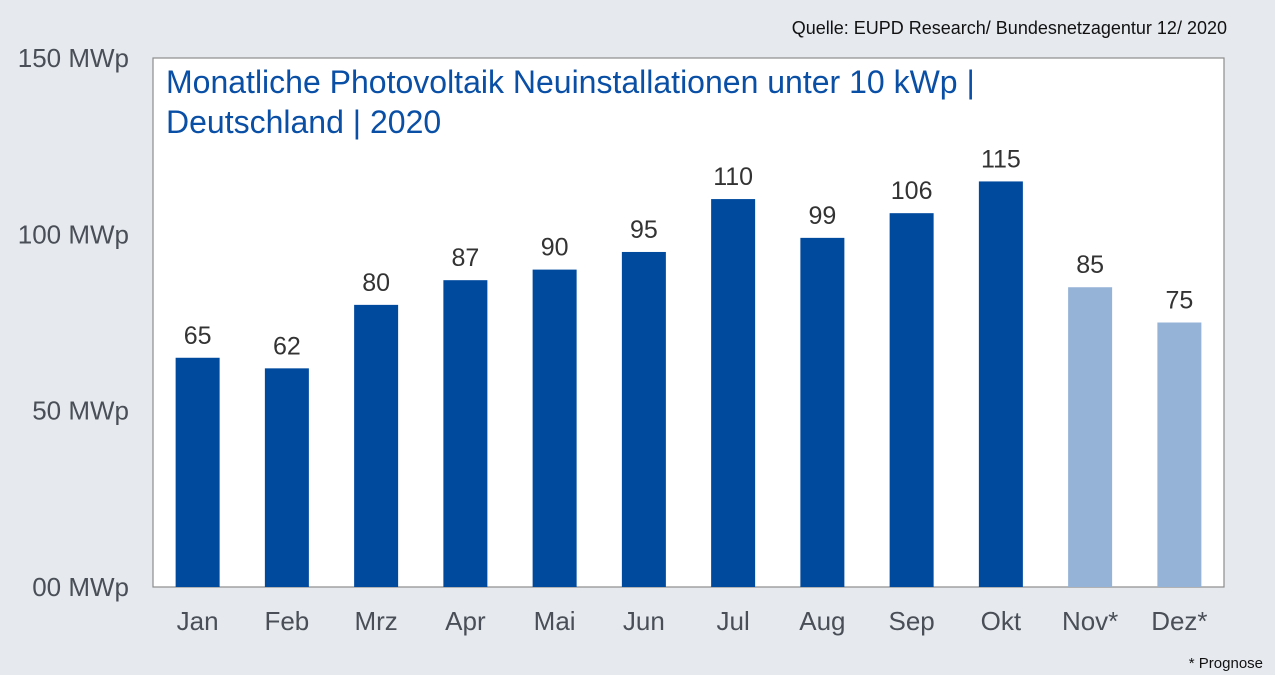 The width and height of the screenshot is (1275, 675). I want to click on x-tick-label: Jan, so click(198, 621).